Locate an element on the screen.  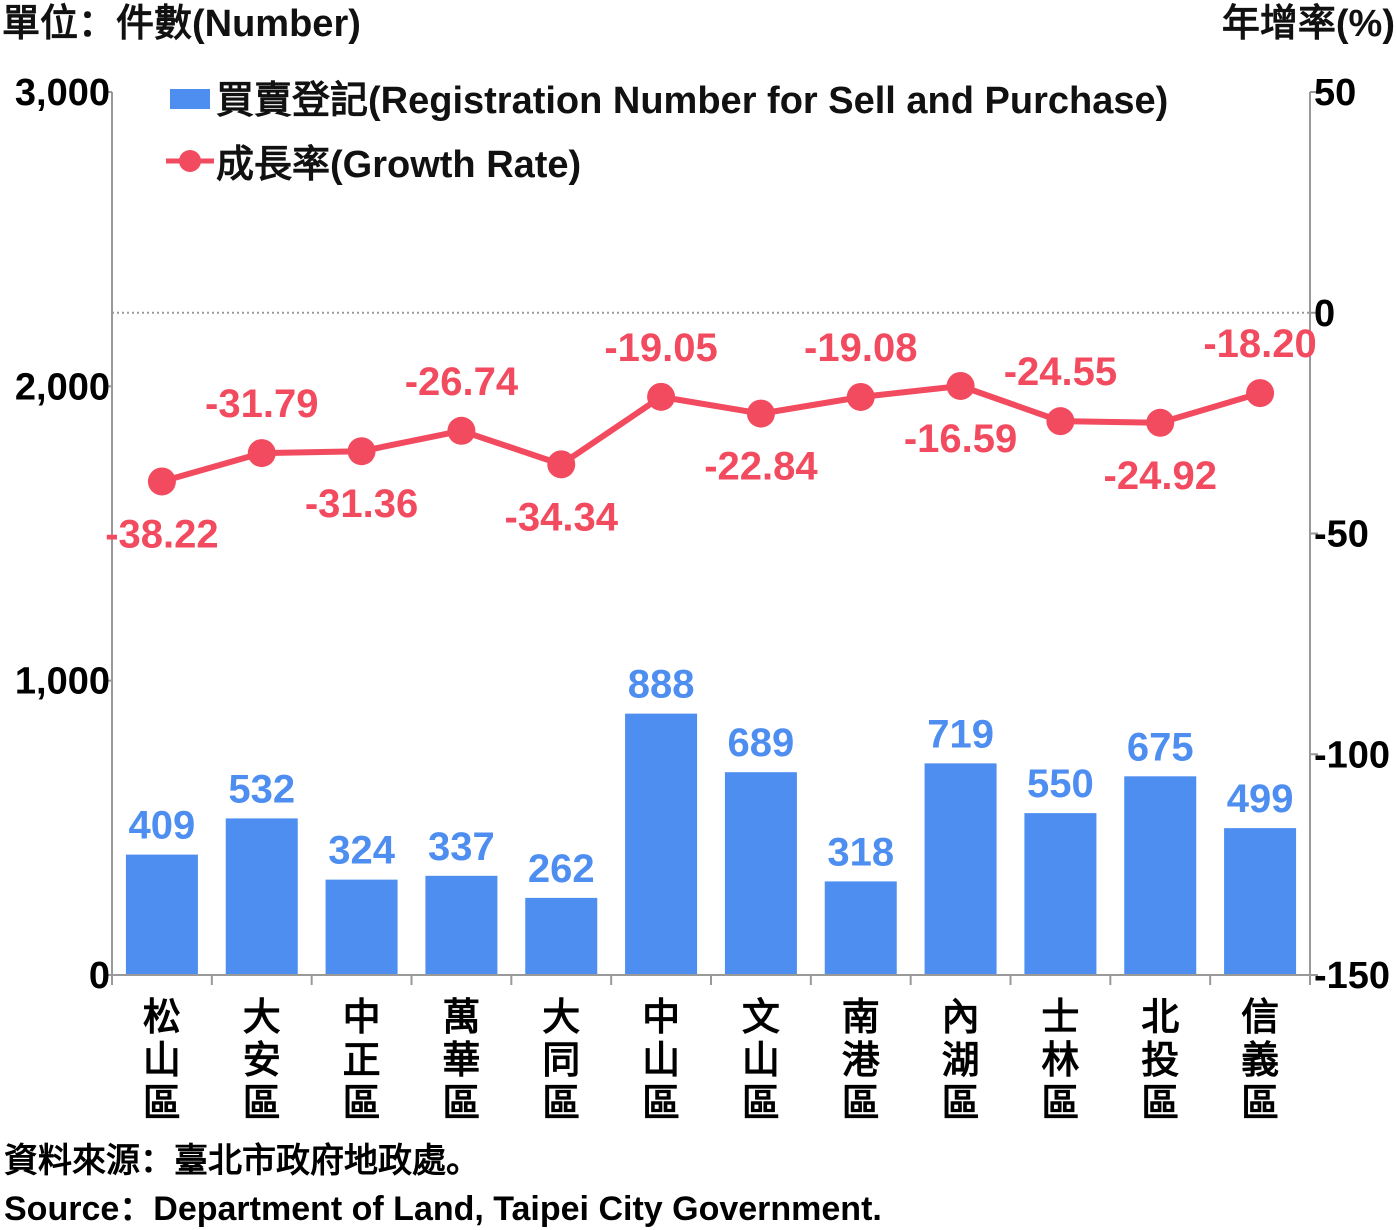
right-tick-label: -100 is located at coordinates (1352, 755).